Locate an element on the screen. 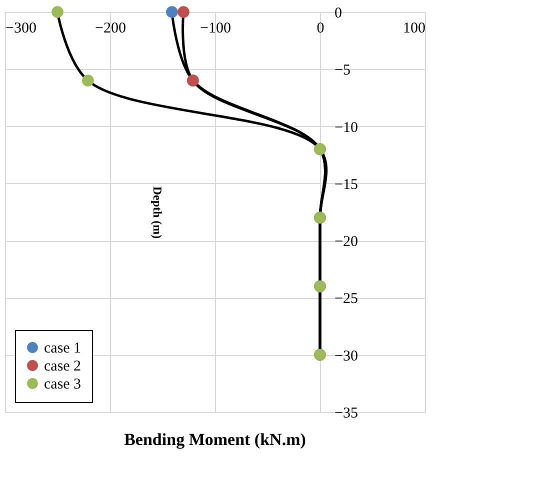 The image size is (555, 504). y-tick-label: −20 is located at coordinates (346, 242).